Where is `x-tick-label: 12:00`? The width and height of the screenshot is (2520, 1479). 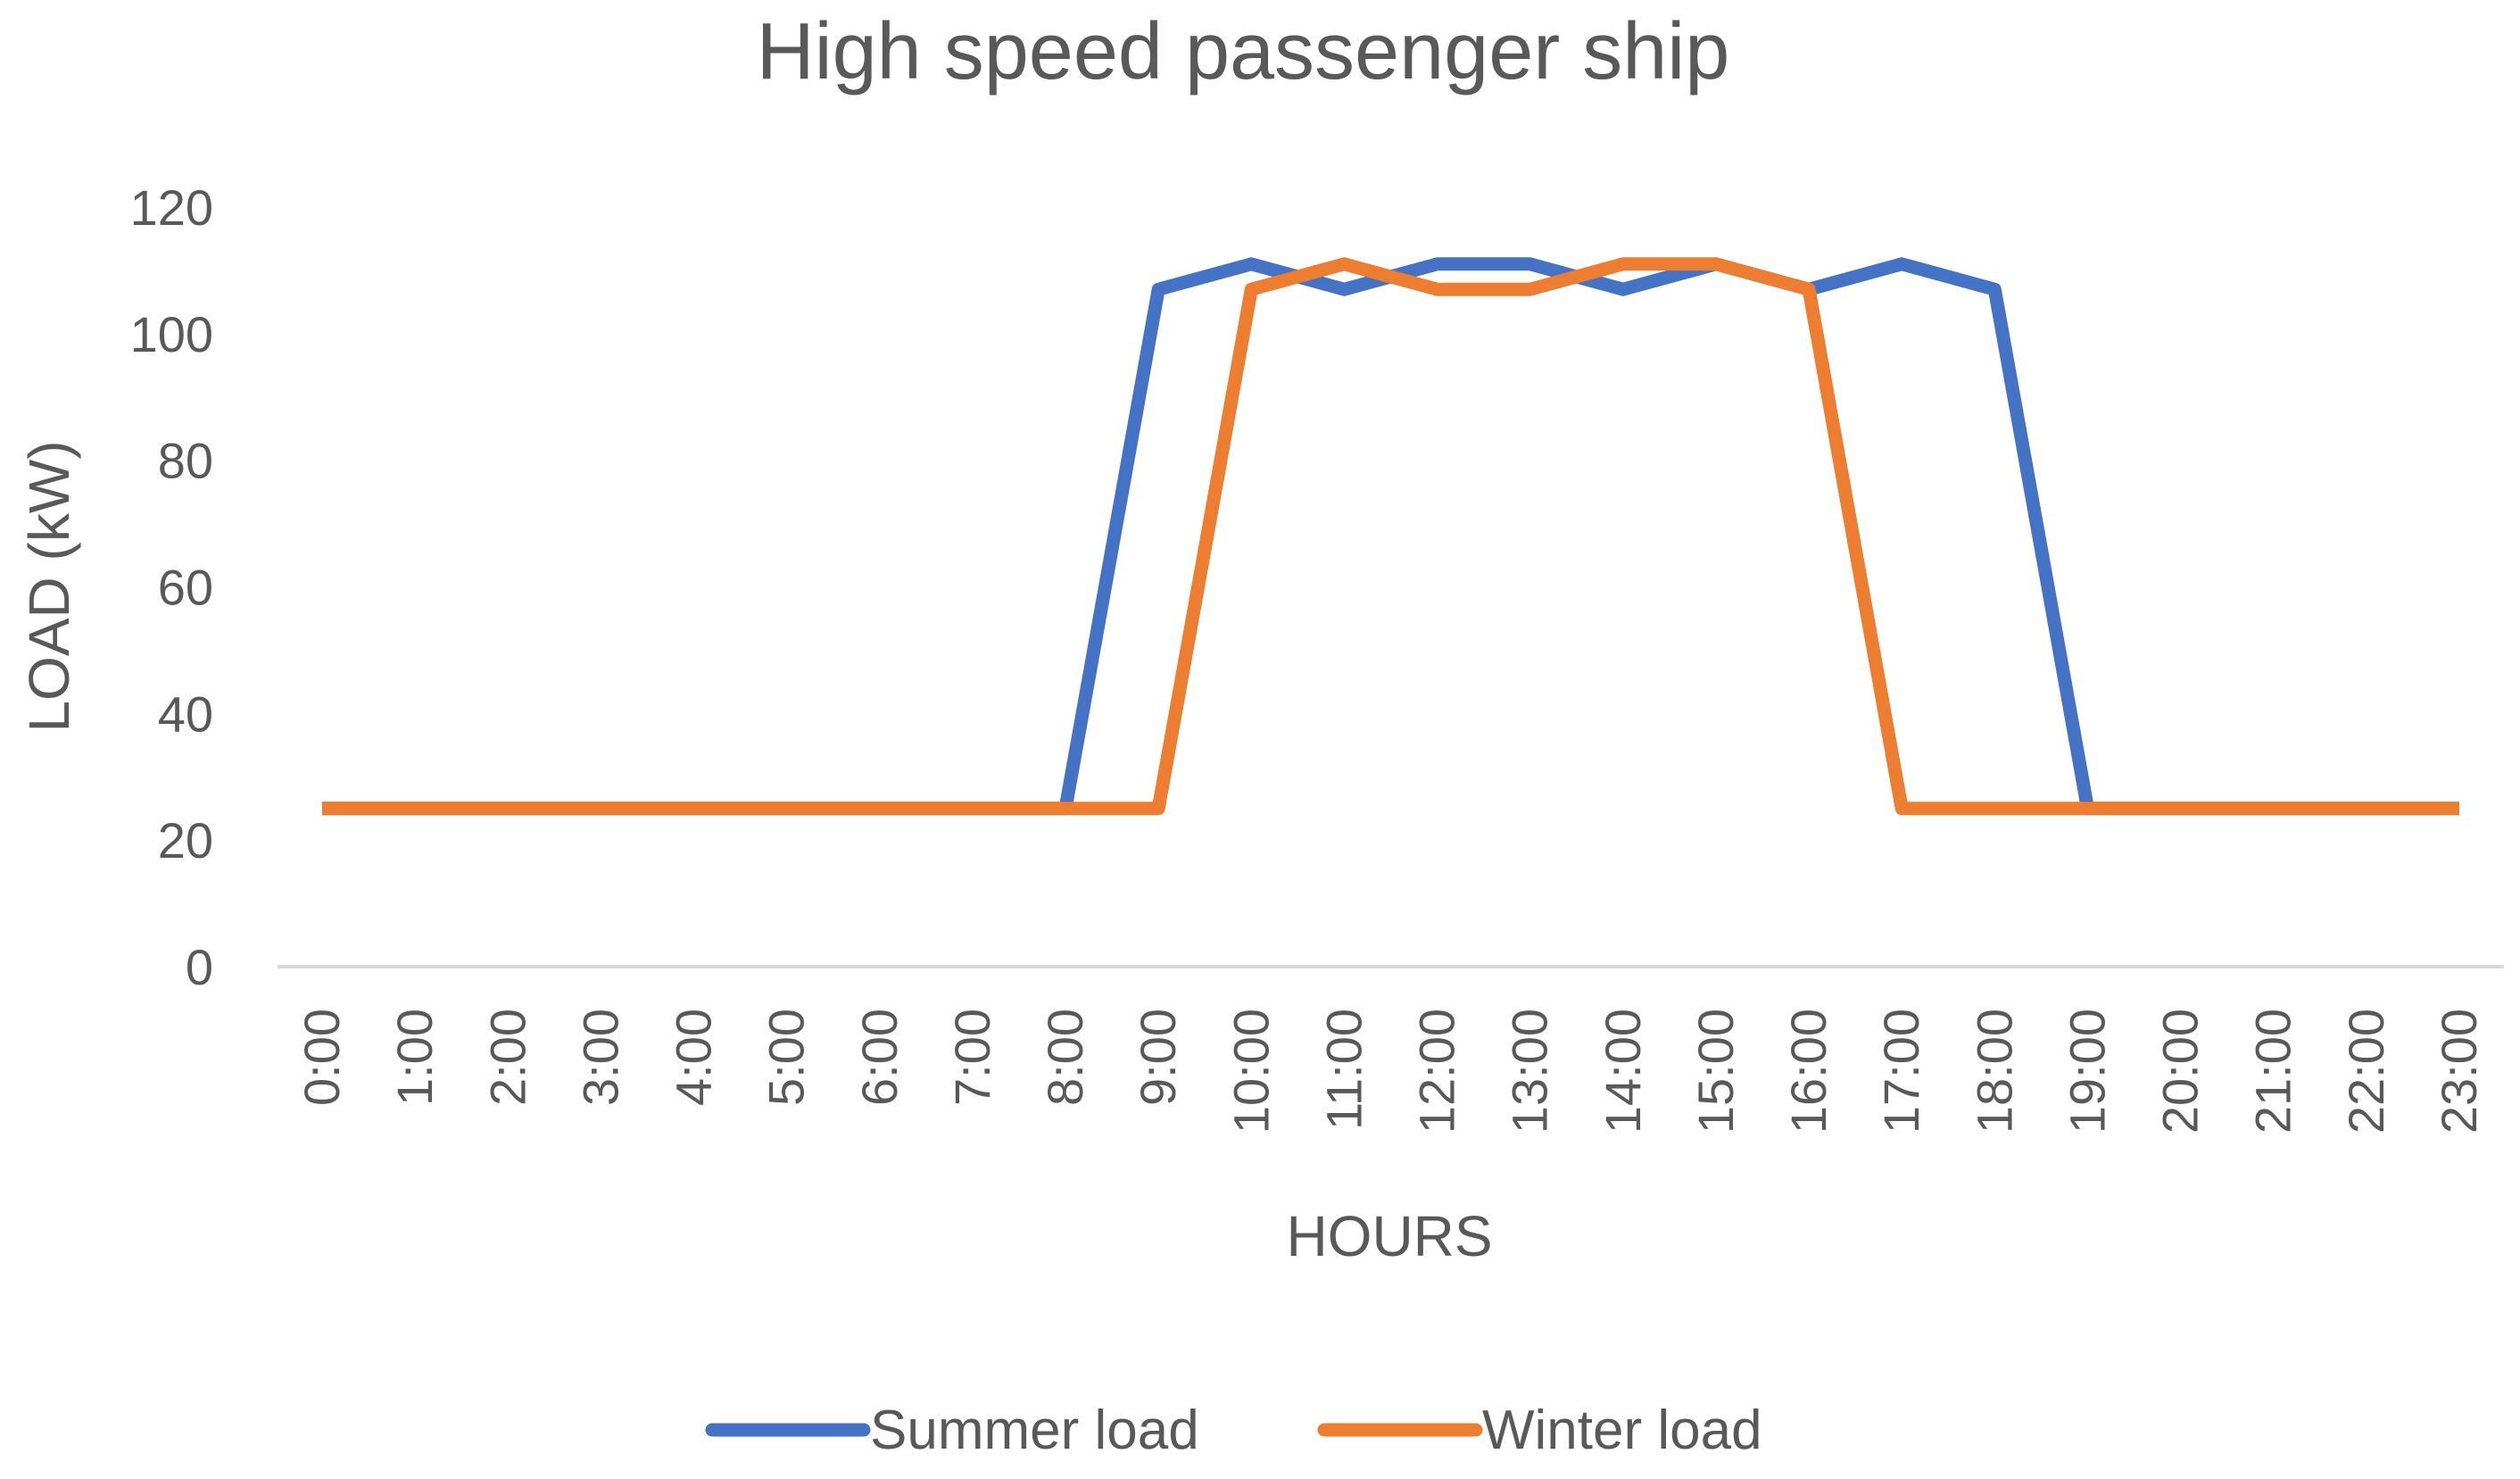
x-tick-label: 12:00 is located at coordinates (1437, 1071).